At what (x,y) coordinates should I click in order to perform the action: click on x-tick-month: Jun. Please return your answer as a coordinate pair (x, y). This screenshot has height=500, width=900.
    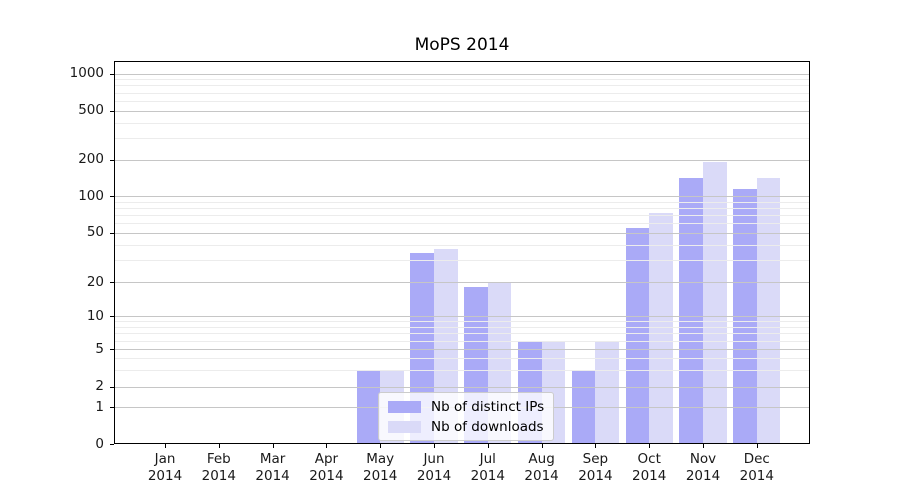
    Looking at the image, I should click on (434, 459).